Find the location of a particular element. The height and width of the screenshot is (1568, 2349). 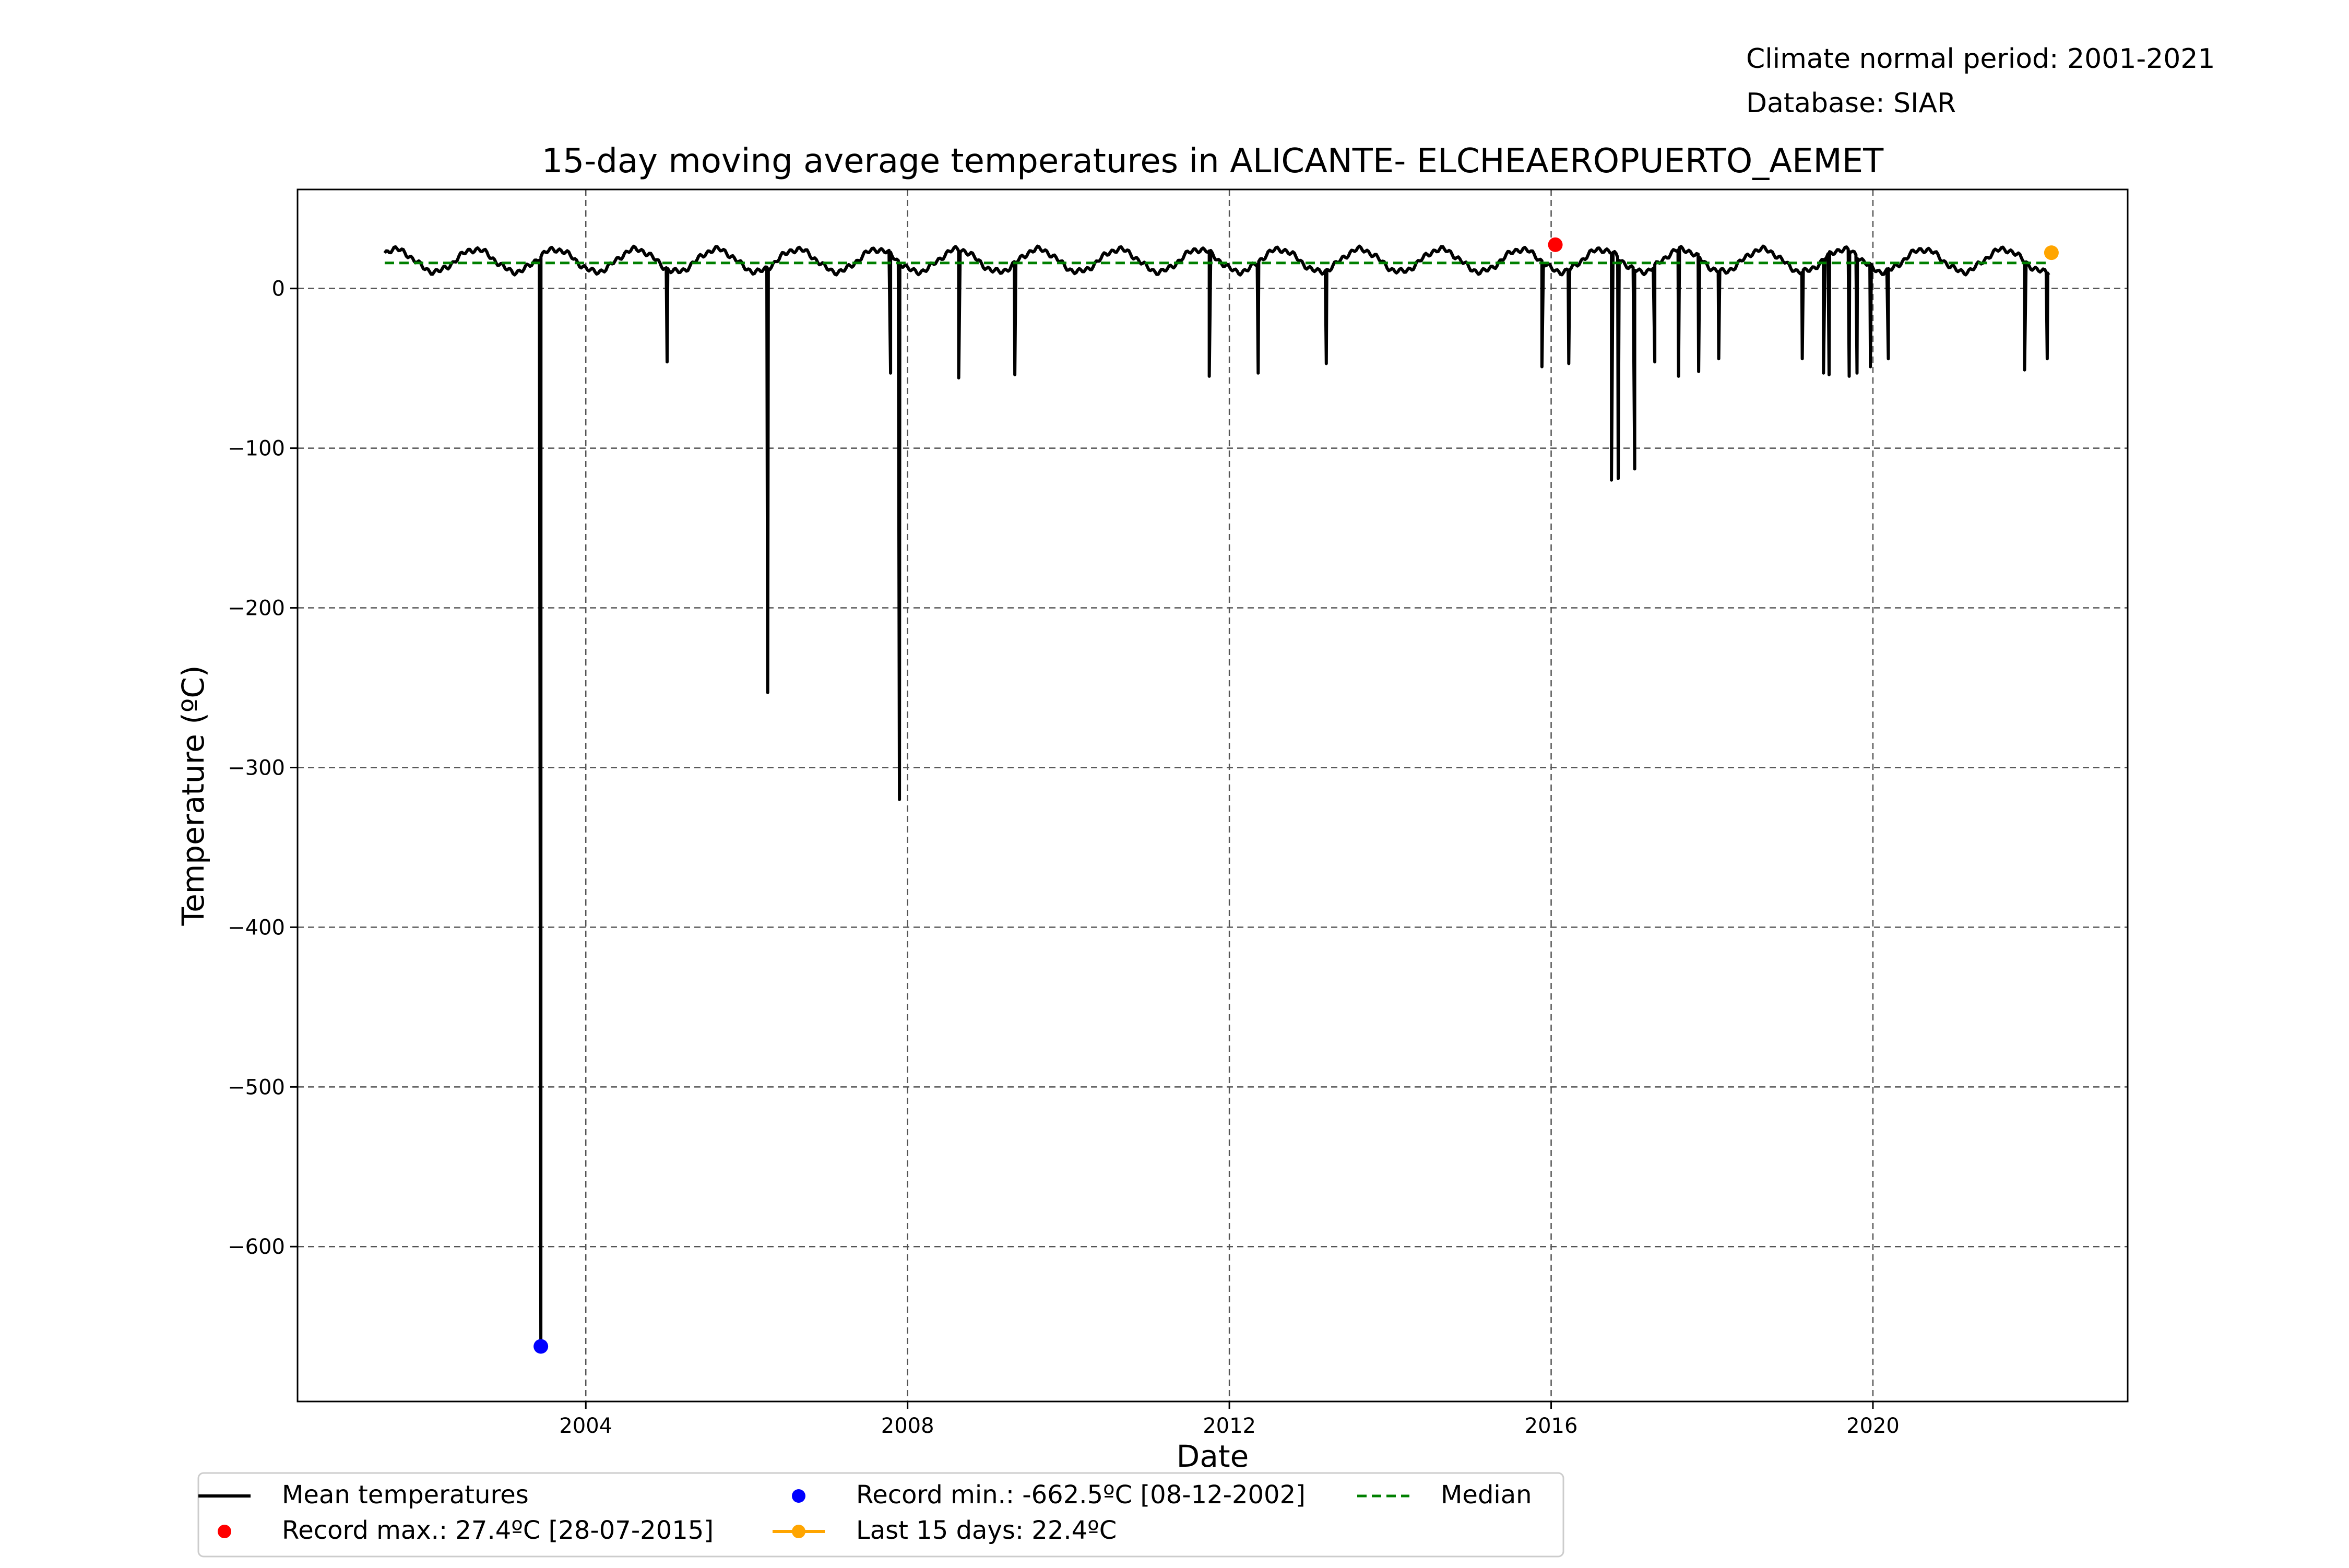

legend-label: Last 15 days: 22.4ºC is located at coordinates (987, 1530).